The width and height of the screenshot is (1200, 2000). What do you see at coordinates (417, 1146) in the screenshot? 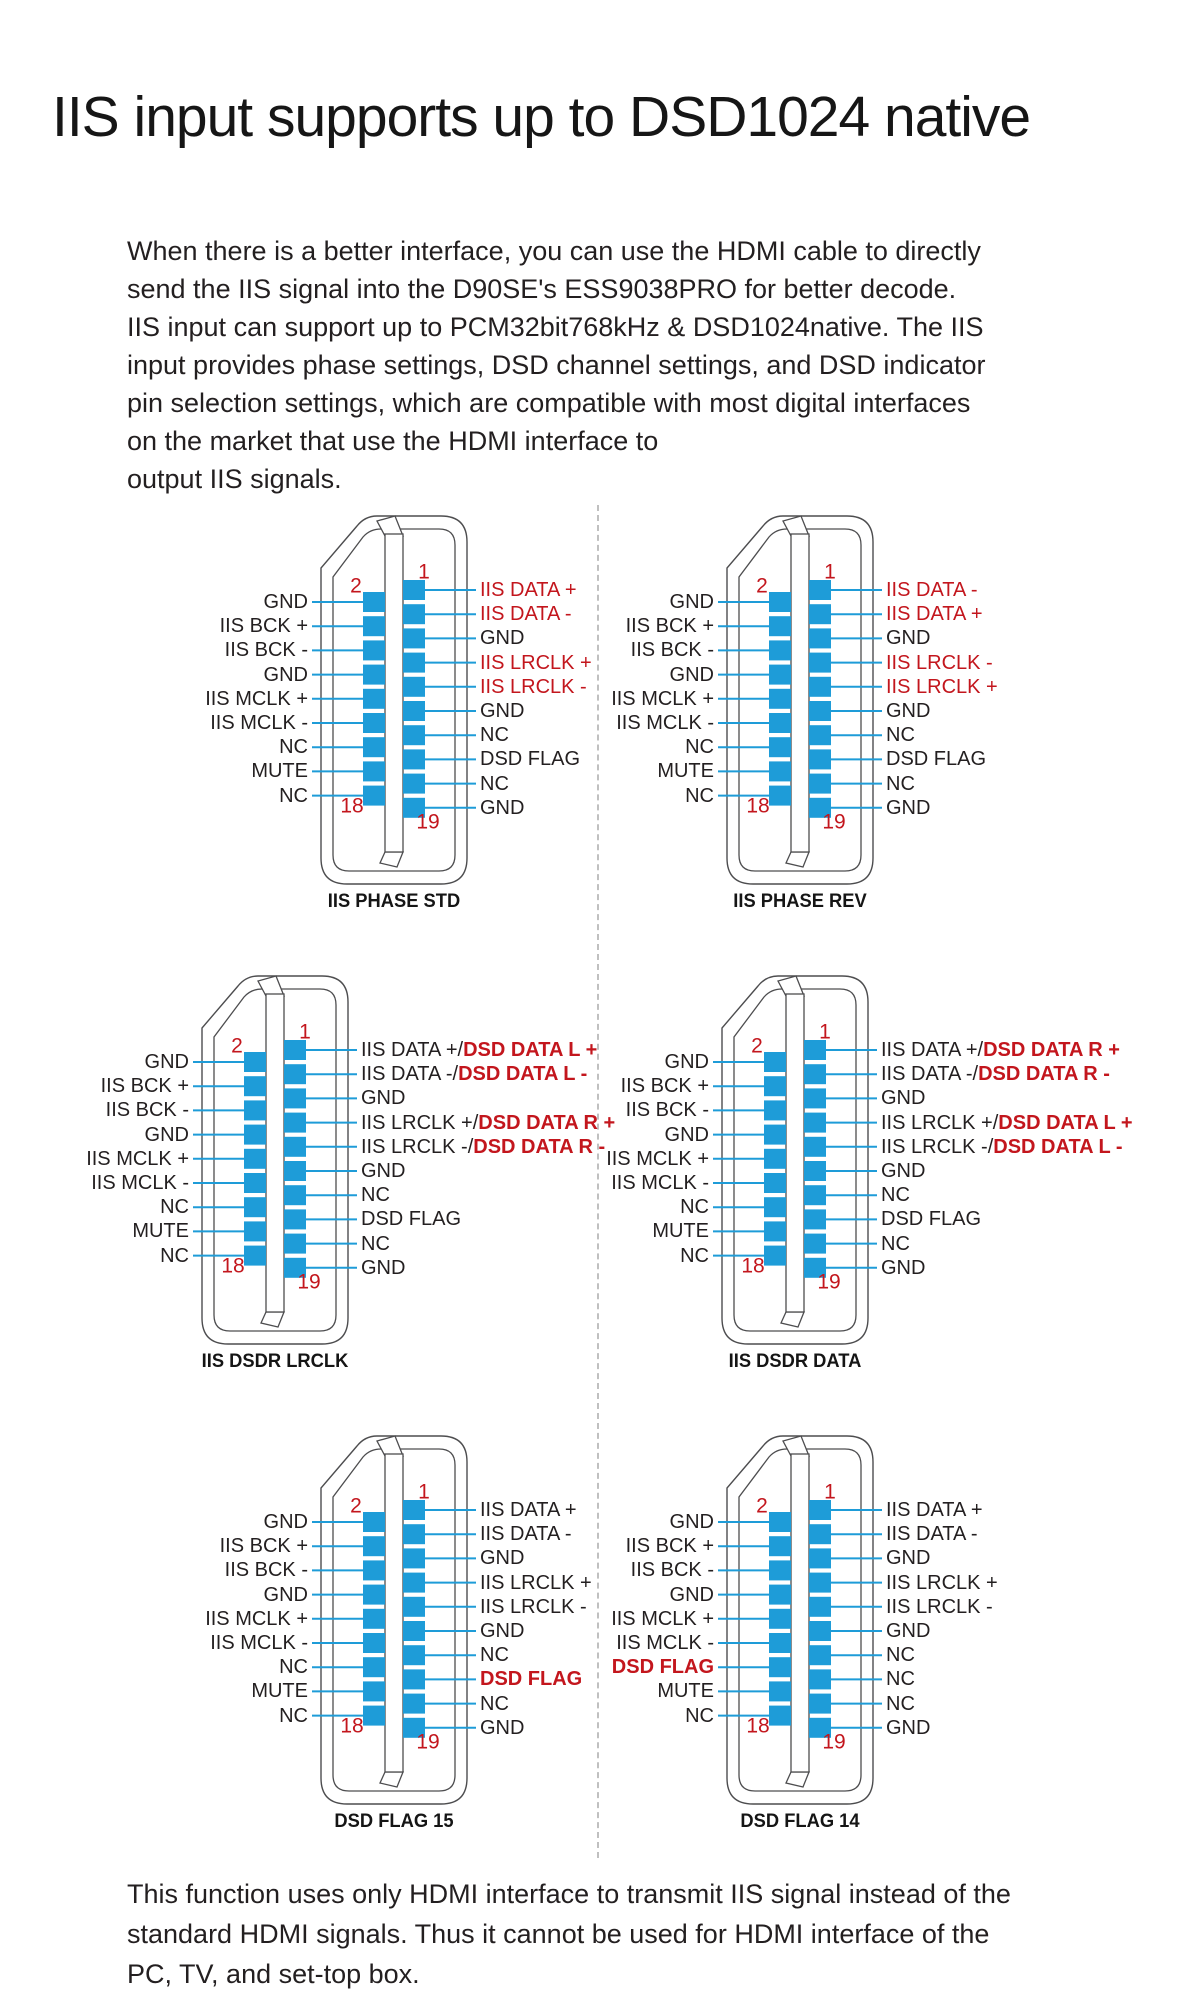
I see `pin-label-text: IIS LRCLK -/` at bounding box center [417, 1146].